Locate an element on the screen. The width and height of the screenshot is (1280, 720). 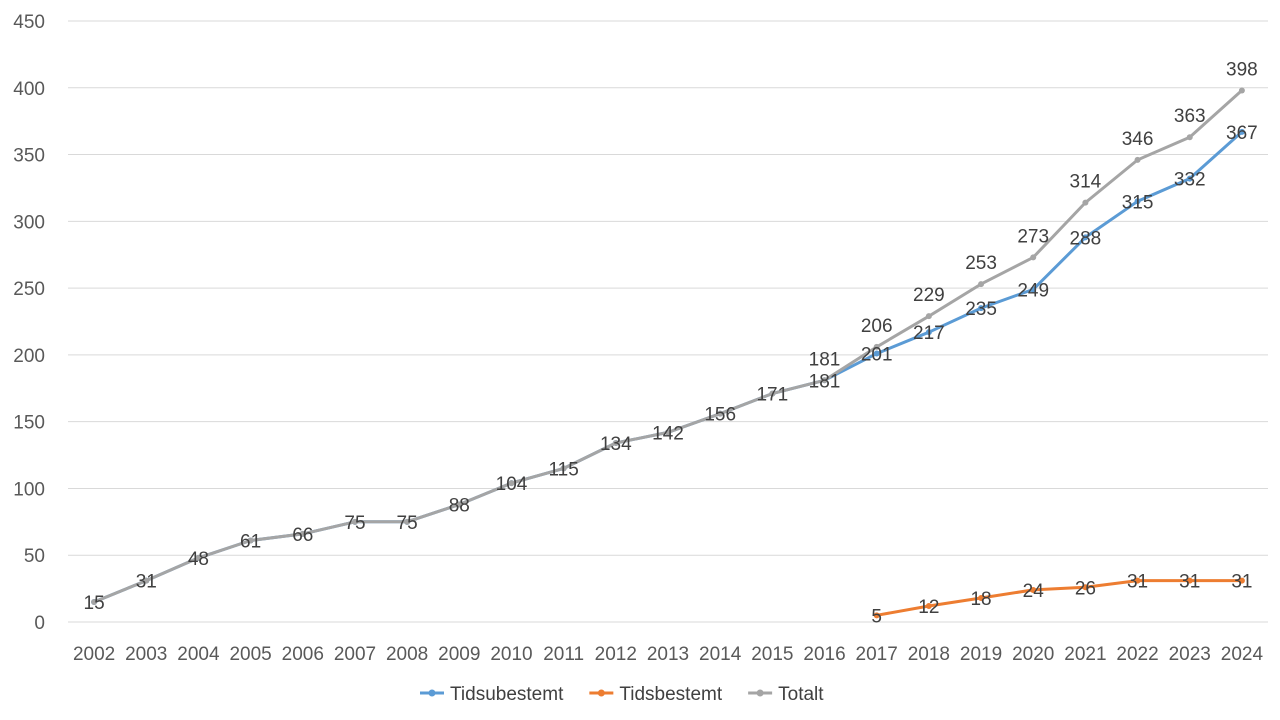
data-label: 48 is located at coordinates (198, 559).